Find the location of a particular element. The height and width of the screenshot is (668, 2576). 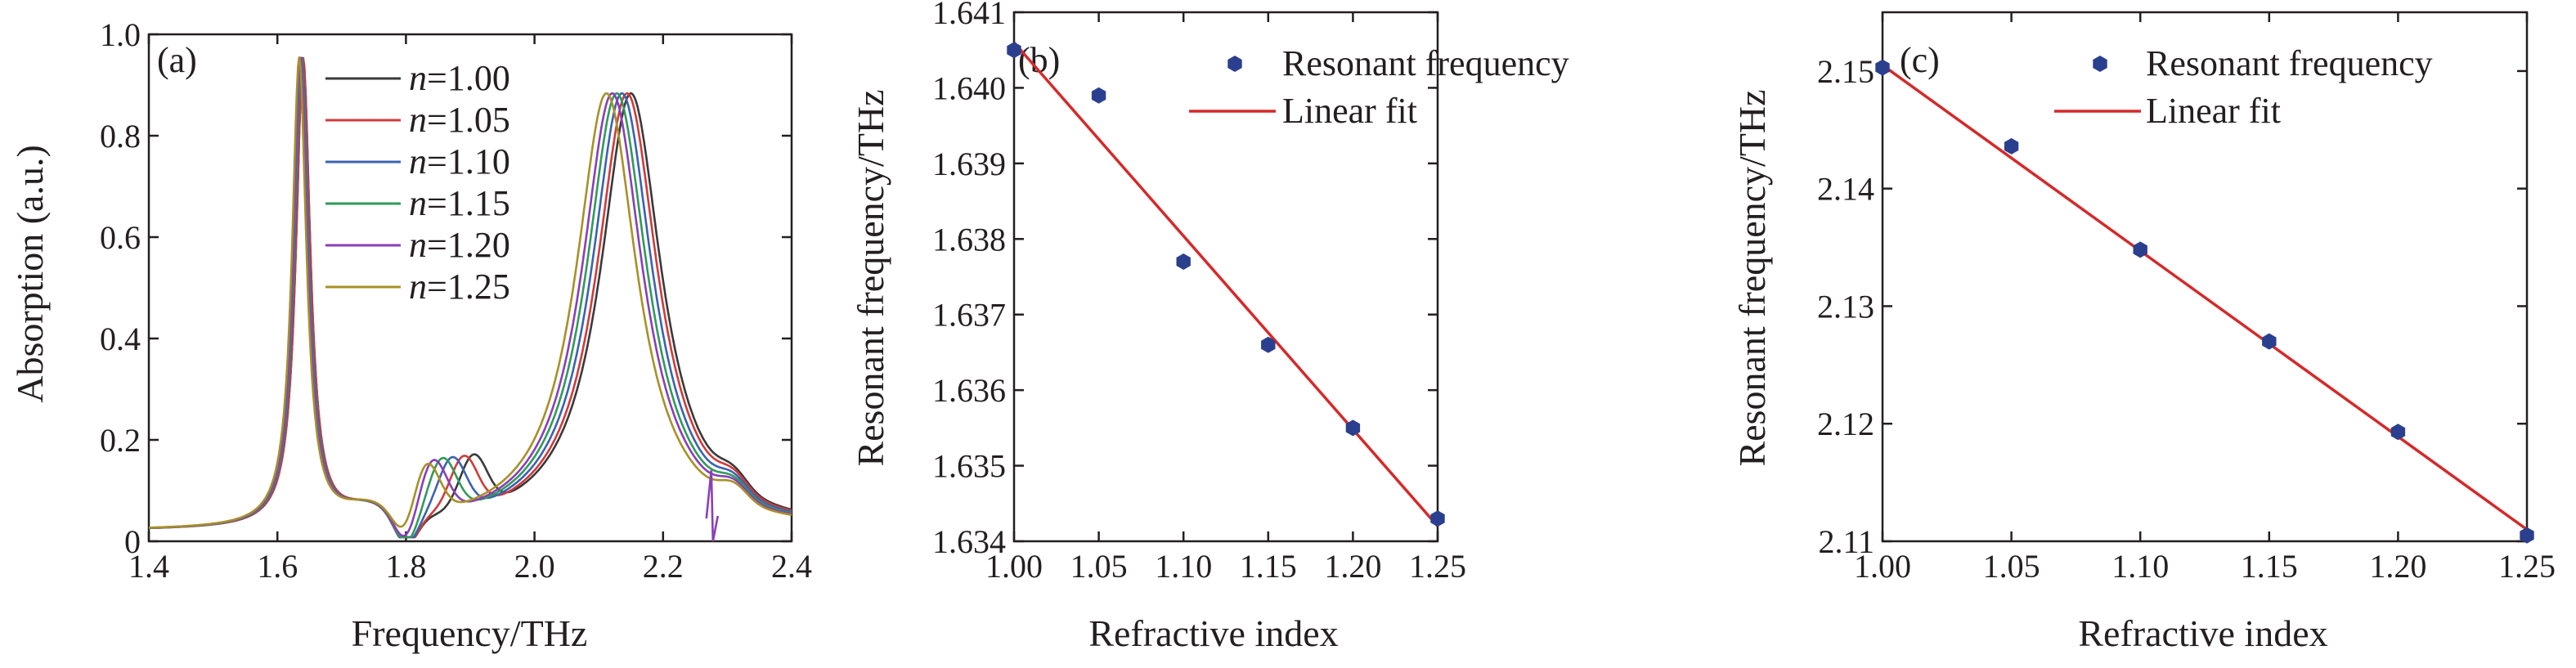

panel-c-label: (c) is located at coordinates (1920, 60).